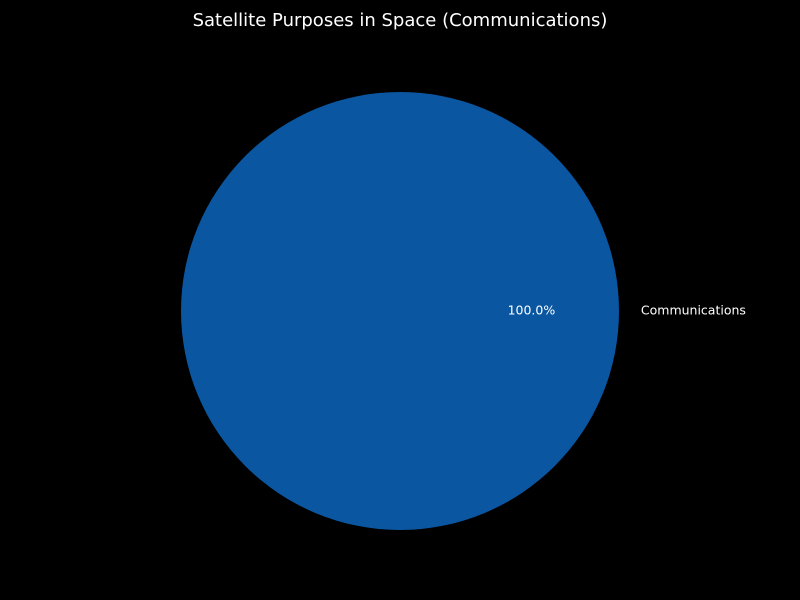 The height and width of the screenshot is (600, 800). I want to click on labels-layer: Communications 100.0%, so click(627, 310).